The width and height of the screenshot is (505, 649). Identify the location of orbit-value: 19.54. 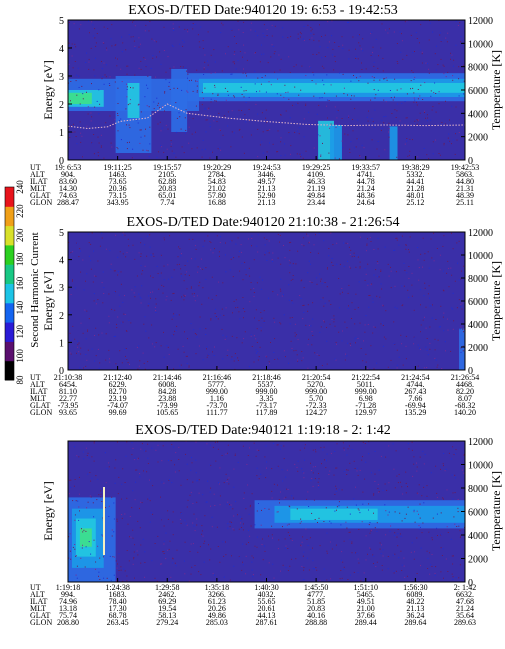
(167, 608).